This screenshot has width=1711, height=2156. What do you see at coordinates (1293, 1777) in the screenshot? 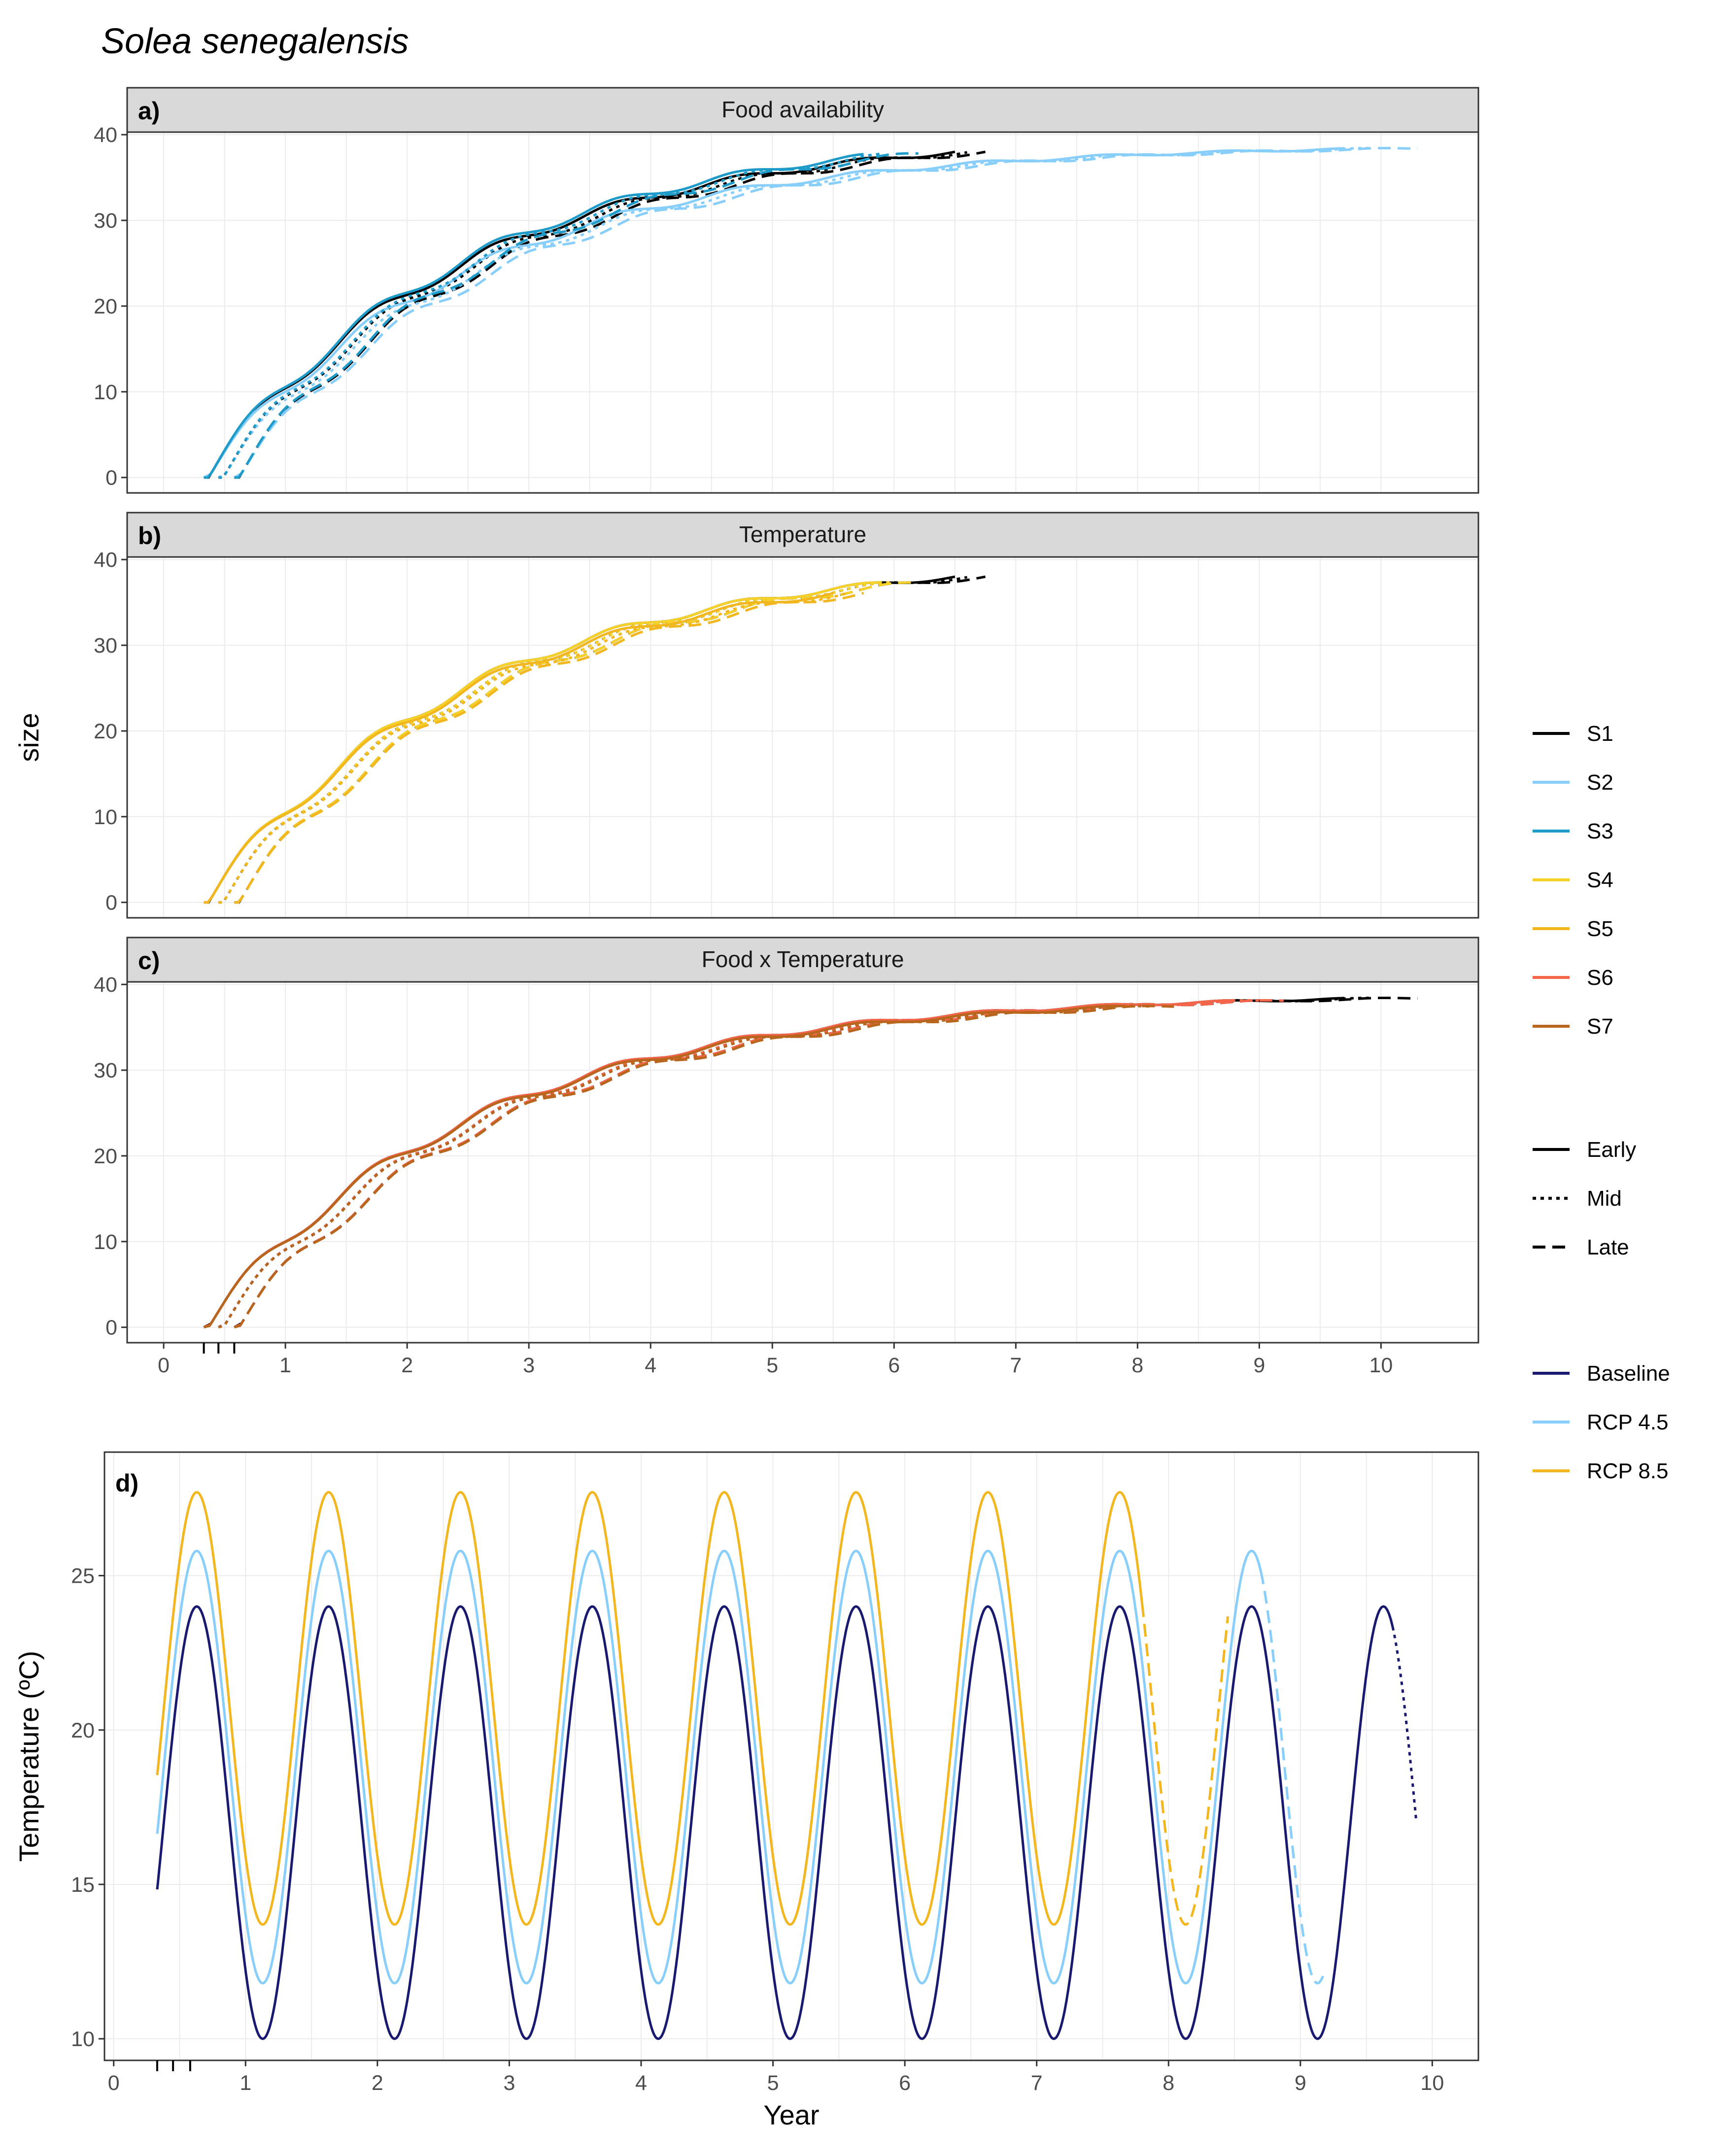
I see `series-rcp-4-5-dashed` at bounding box center [1293, 1777].